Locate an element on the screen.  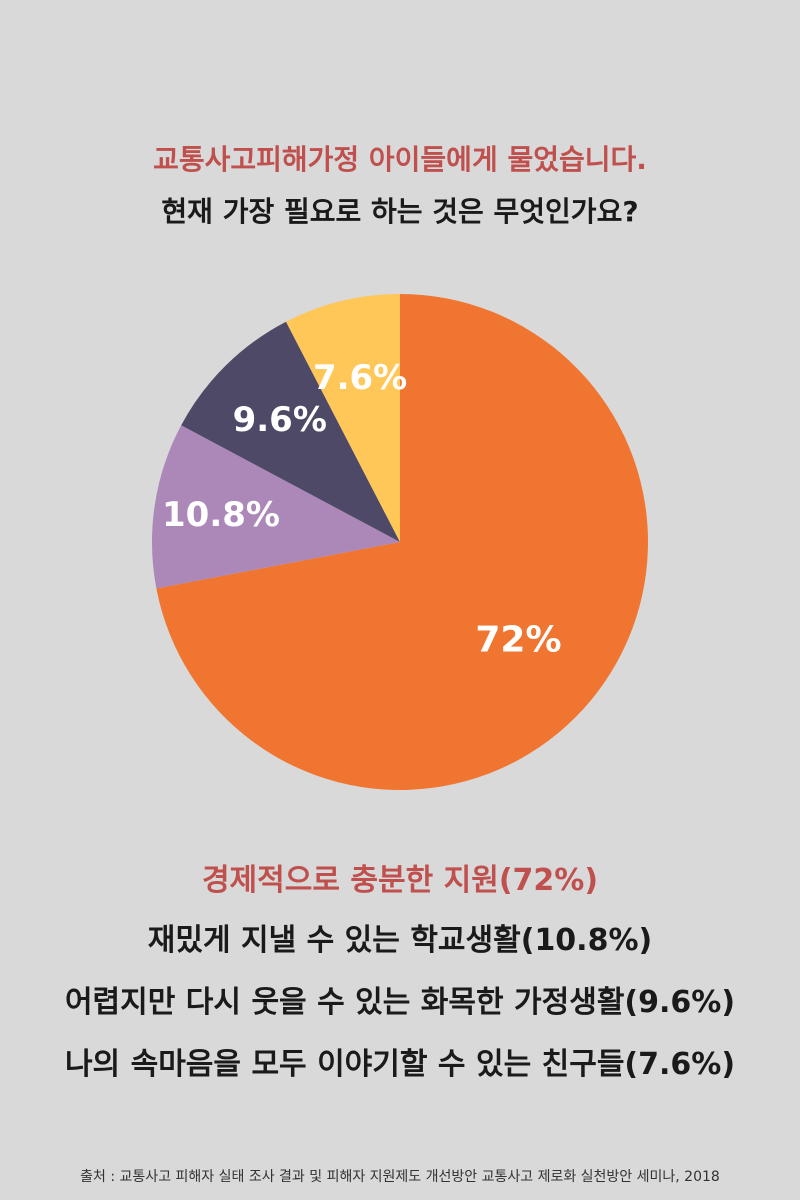
legend-item-school-life: 재밌게 지낼 수 있는 학교생활(10.8%) is located at coordinates (400, 940).